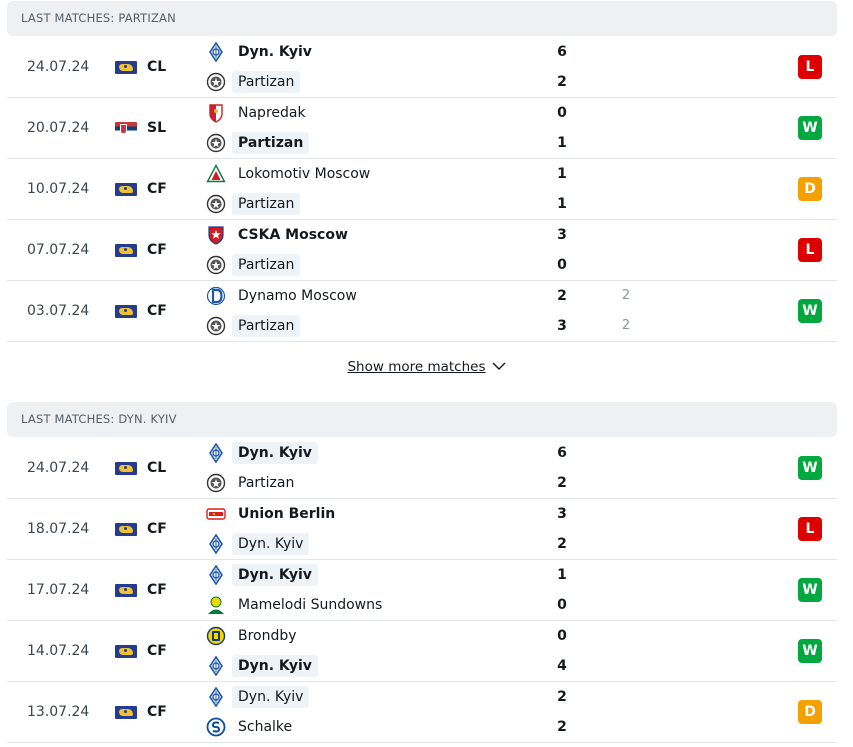  I want to click on match-row: 17.07.24 CF Dyn. Kyiv 1 Mamelodi Sundowns 0 W, so click(422, 590).